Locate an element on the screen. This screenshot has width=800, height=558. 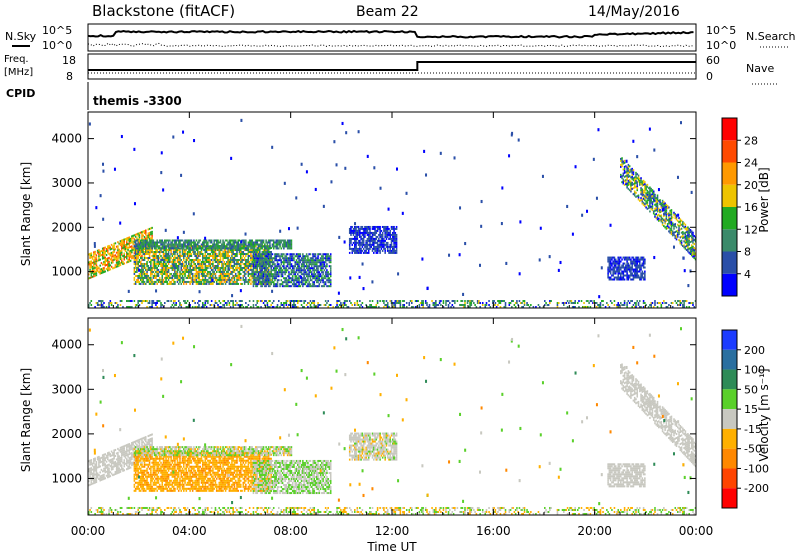
colorbar-tick-label: 24 is located at coordinates (751, 163).